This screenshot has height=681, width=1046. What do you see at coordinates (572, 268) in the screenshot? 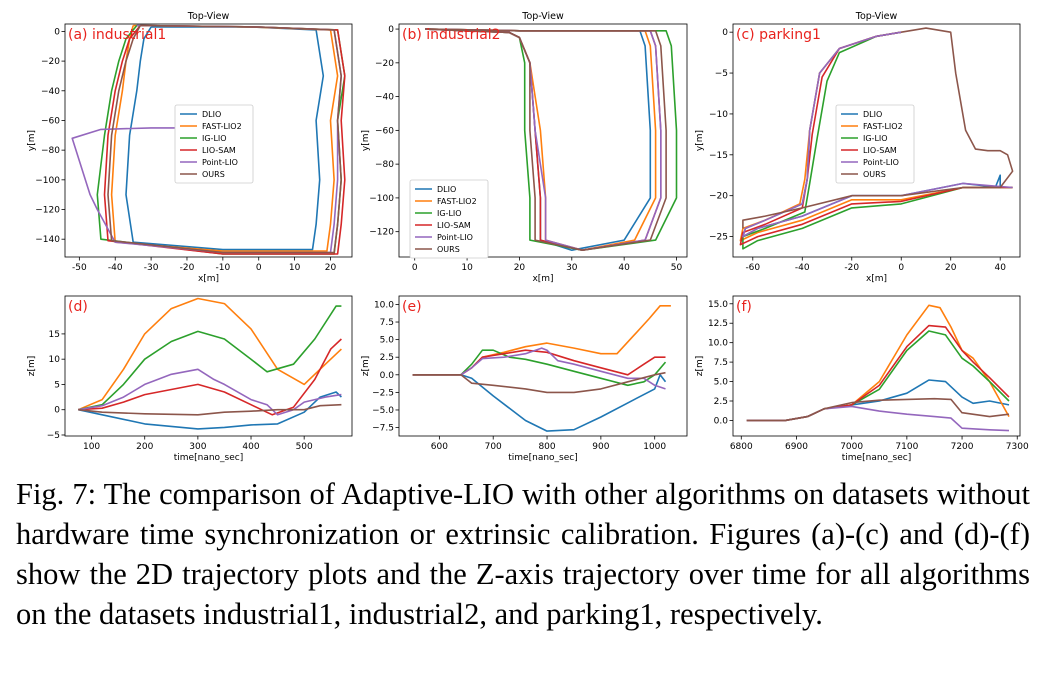
I see `x-tick-label: 30` at bounding box center [572, 268].